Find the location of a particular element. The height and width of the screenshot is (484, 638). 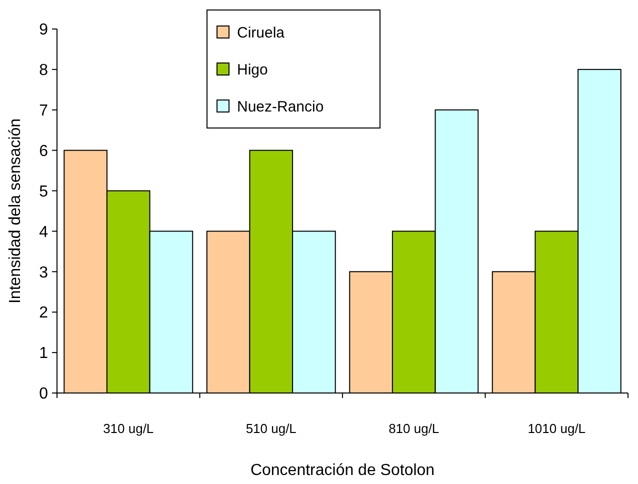

x-axis-title: Concentración de Sotolon is located at coordinates (342, 470).